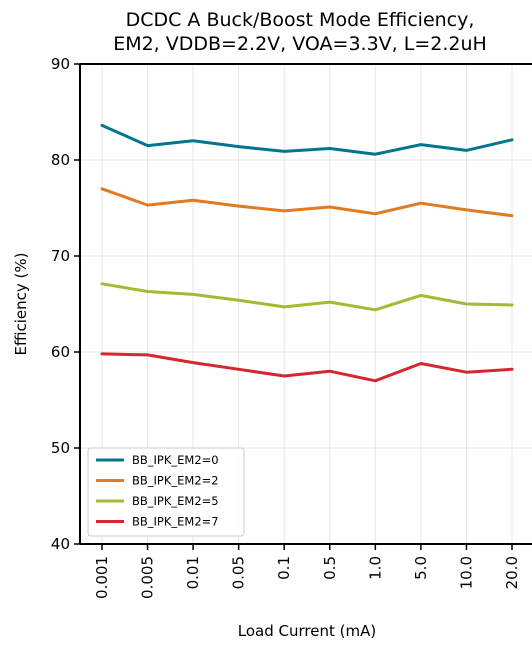 This screenshot has width=532, height=646. What do you see at coordinates (193, 572) in the screenshot?
I see `x-tick-label: 0.01` at bounding box center [193, 572].